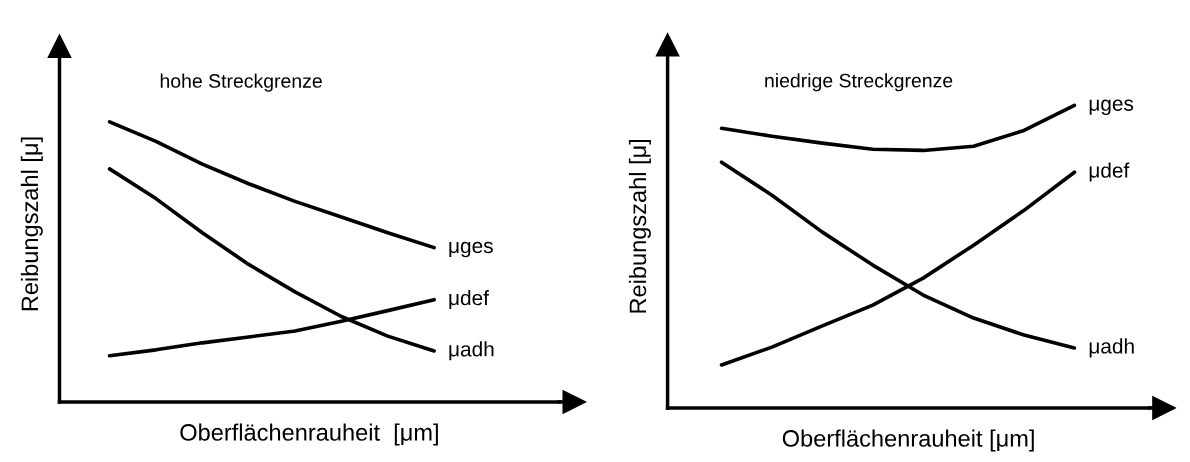 Image resolution: width=1190 pixels, height=462 pixels. What do you see at coordinates (241, 82) in the screenshot?
I see `chart-title: hohe Streckgrenze` at bounding box center [241, 82].